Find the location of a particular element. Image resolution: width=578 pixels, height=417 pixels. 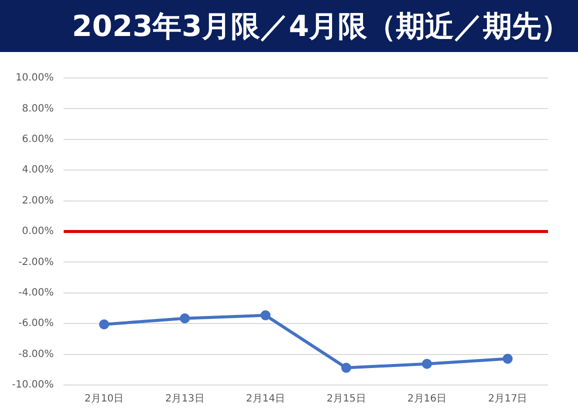

x-tick-label: 2月16日 is located at coordinates (426, 399).